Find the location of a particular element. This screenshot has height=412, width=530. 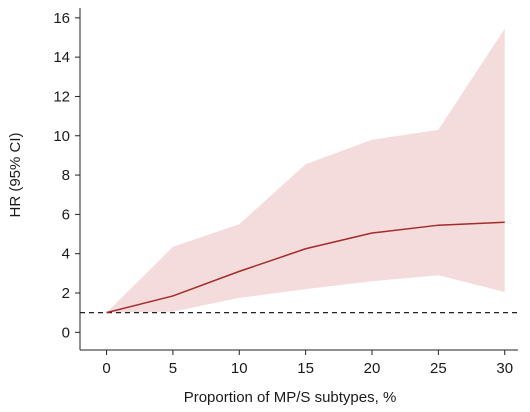

x-tick-label: 10 is located at coordinates (239, 368).